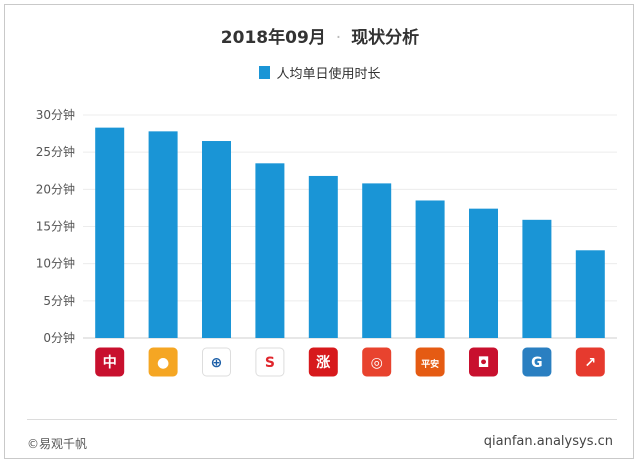  I want to click on title-name: 现状分析, so click(385, 38).